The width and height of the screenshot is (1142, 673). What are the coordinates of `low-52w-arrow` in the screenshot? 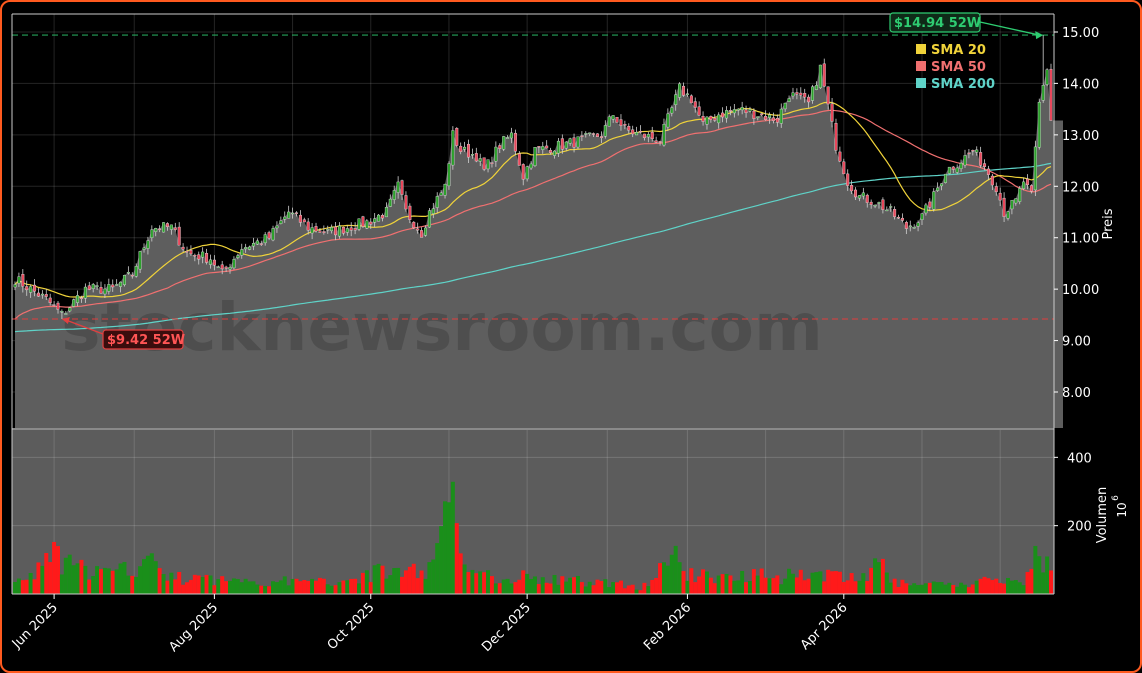 It's located at (84, 327).